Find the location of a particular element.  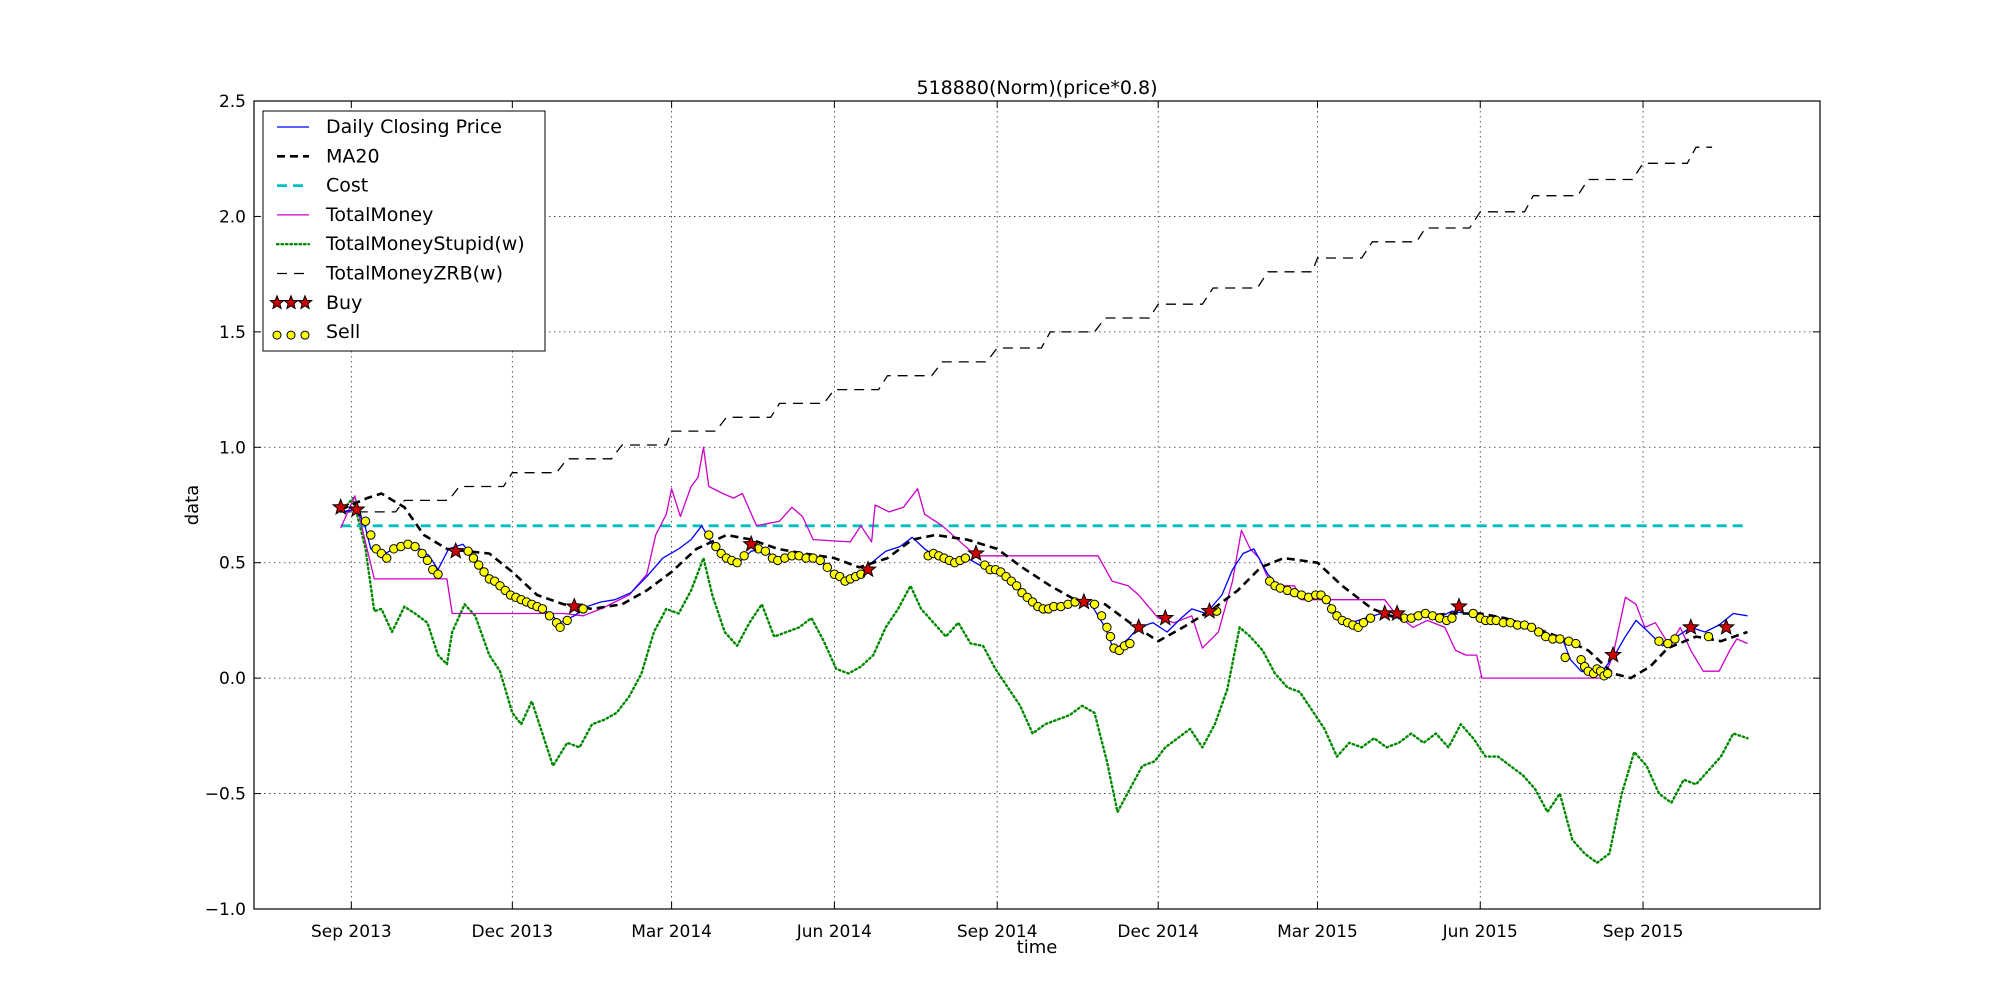

signal-markers is located at coordinates (1033, 589).